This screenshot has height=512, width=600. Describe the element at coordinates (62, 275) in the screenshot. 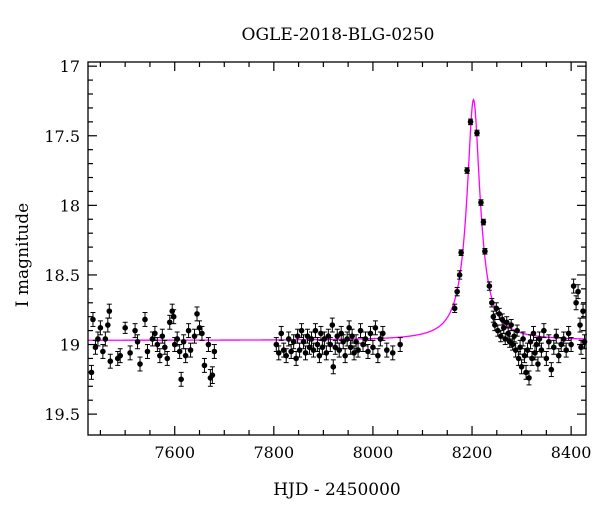

I see `y-tick-label: 18.5` at that location.